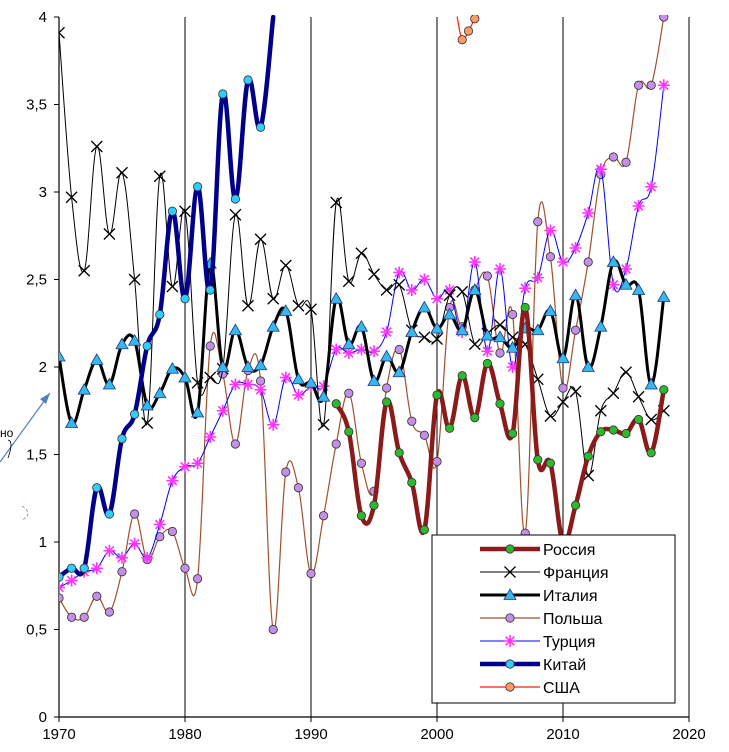 Image resolution: width=729 pixels, height=752 pixels. What do you see at coordinates (530, 688) in the screenshot?
I see `legend-item-usa: США` at bounding box center [530, 688].